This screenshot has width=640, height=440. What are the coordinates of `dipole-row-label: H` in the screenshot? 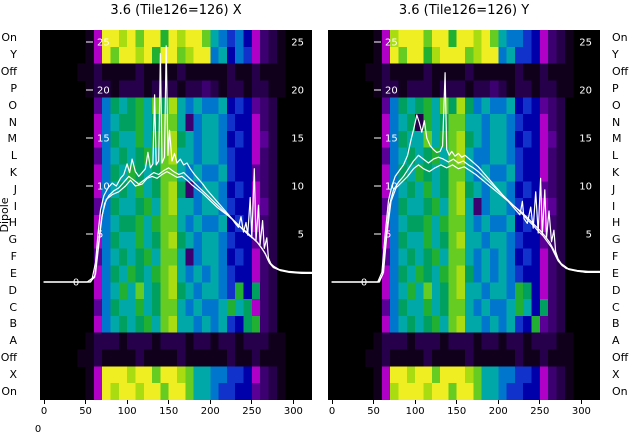 It's located at (12, 223).